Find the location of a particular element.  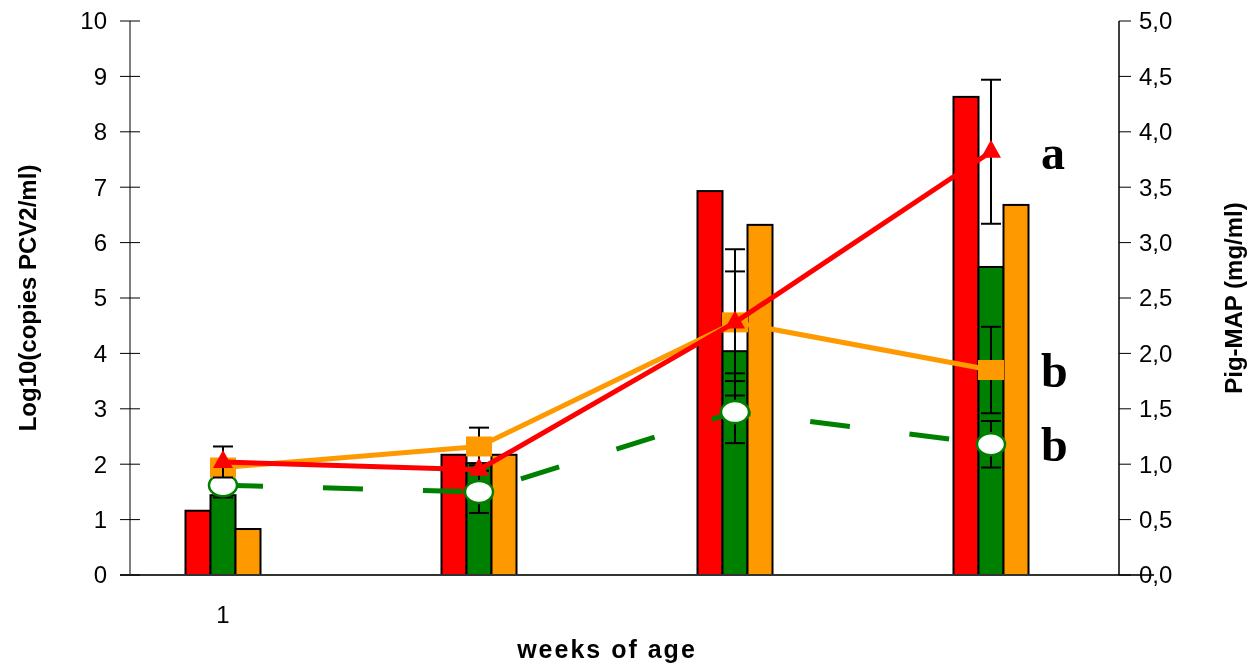

category-label: 1 is located at coordinates (223, 614).